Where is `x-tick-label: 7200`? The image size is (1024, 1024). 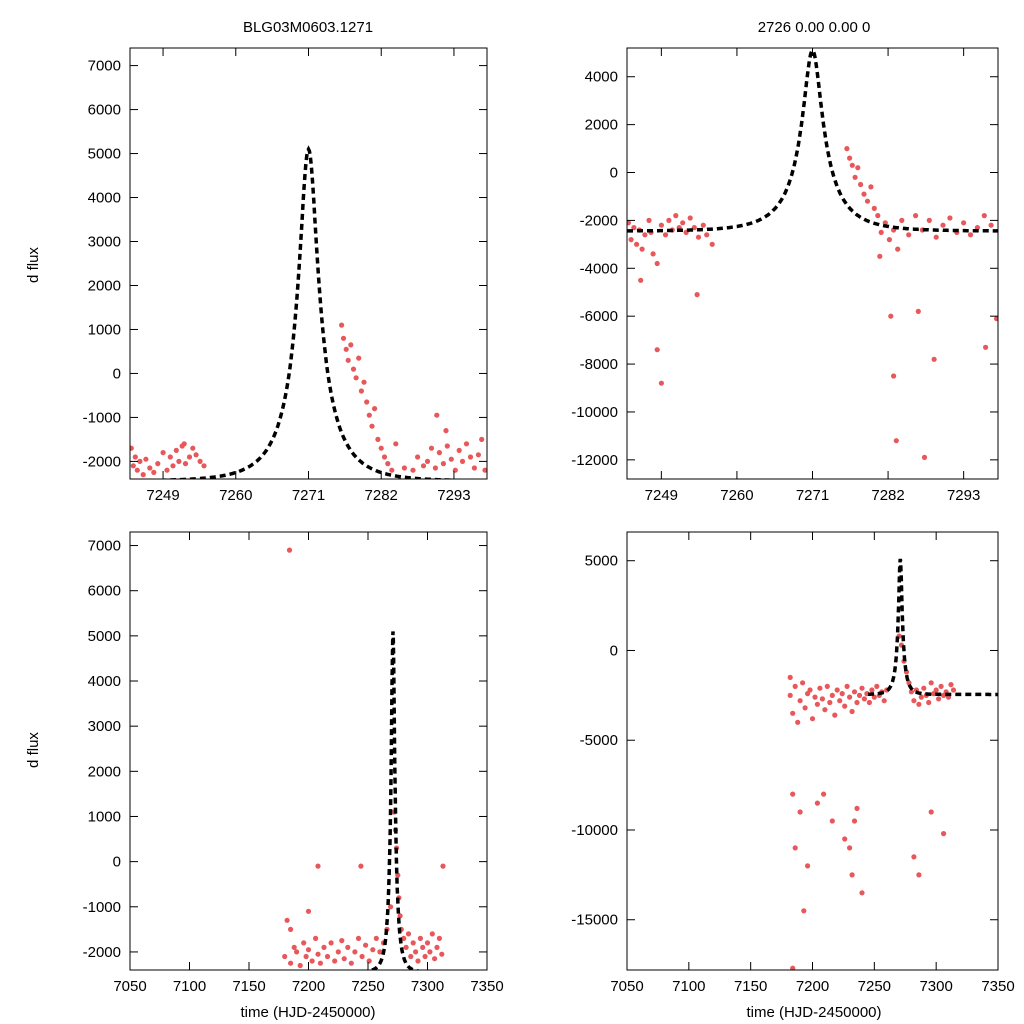 x-tick-label: 7200 is located at coordinates (308, 986).